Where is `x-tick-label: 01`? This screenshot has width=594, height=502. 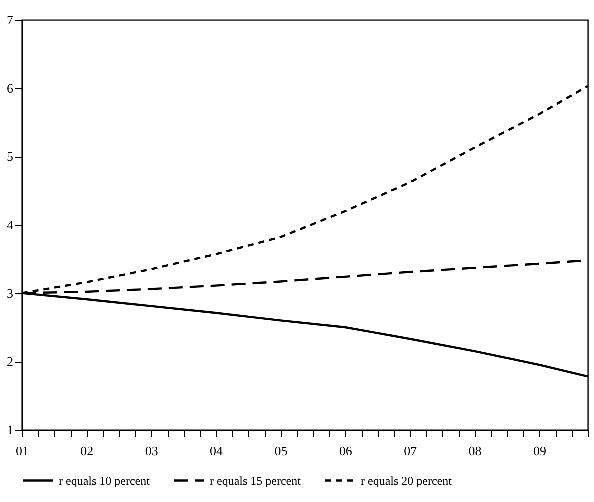
x-tick-label: 01 is located at coordinates (22, 451).